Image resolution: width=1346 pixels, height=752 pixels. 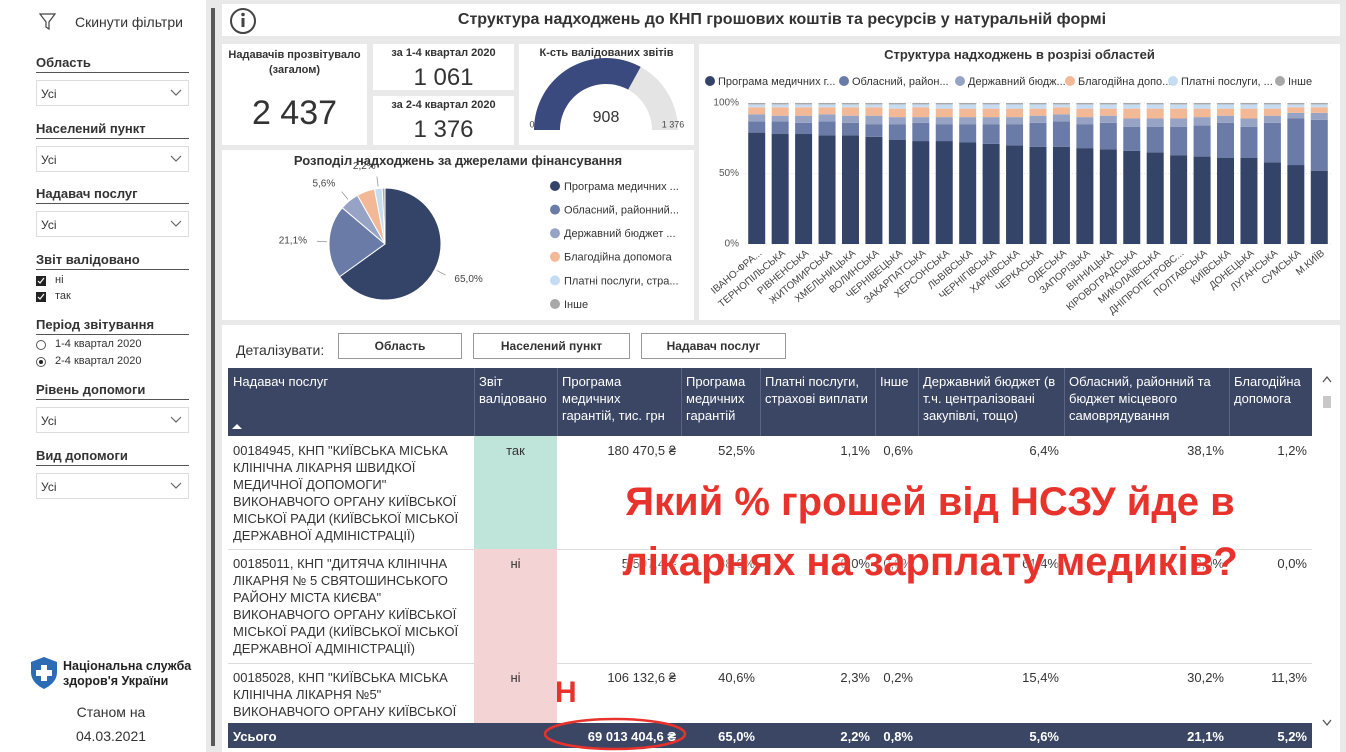 What do you see at coordinates (129, 22) in the screenshot?
I see `reset-filters: Скинути фільтри` at bounding box center [129, 22].